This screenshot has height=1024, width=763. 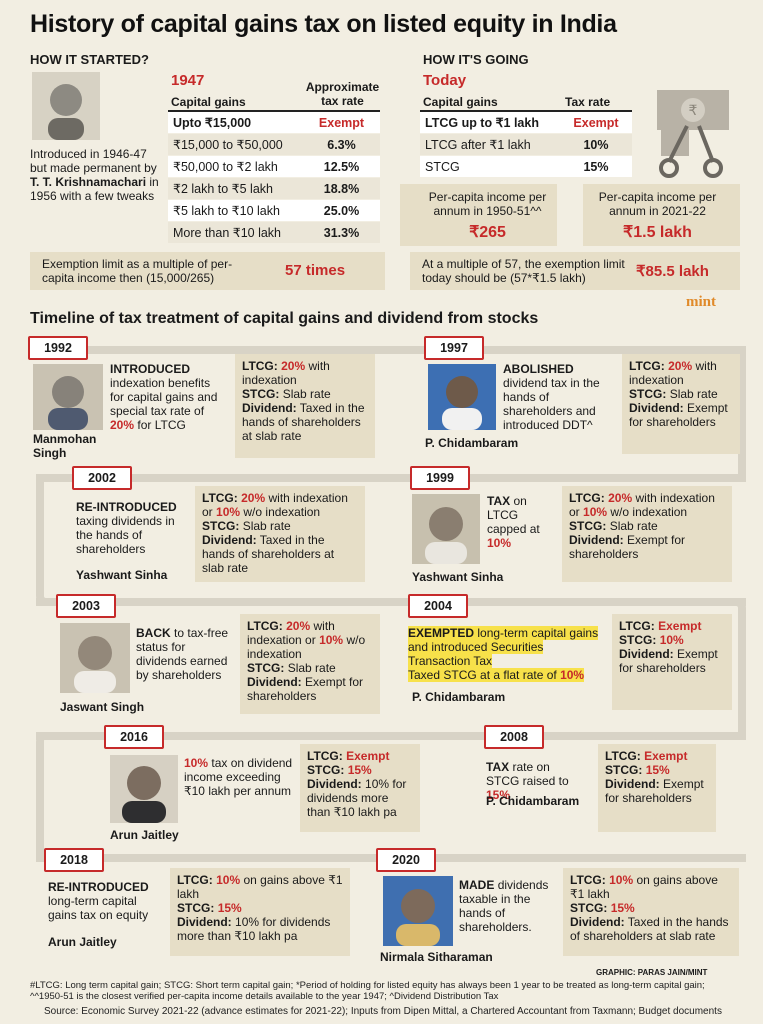 What do you see at coordinates (588, 102) in the screenshot?
I see `right-col2: Tax rate` at bounding box center [588, 102].